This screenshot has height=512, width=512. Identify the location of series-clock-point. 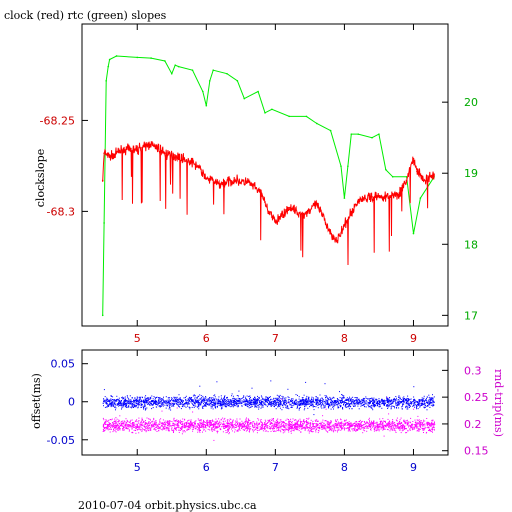
(192, 162).